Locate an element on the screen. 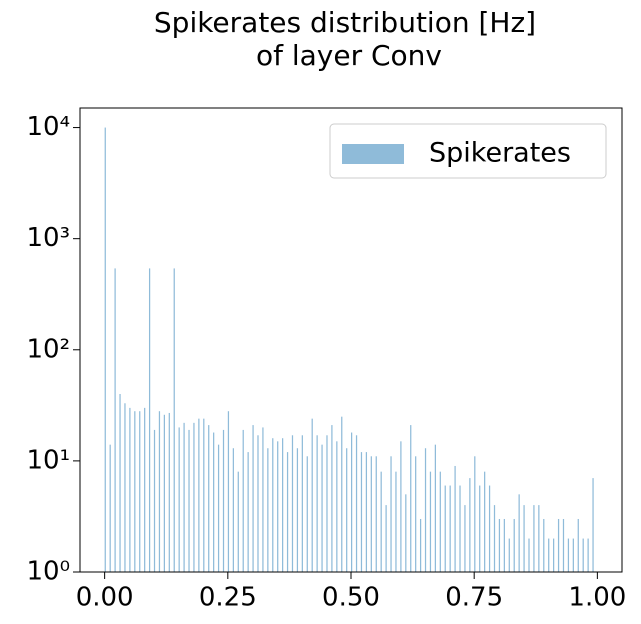 This screenshot has height=624, width=641. x-tick-label: 0.50 is located at coordinates (351, 598).